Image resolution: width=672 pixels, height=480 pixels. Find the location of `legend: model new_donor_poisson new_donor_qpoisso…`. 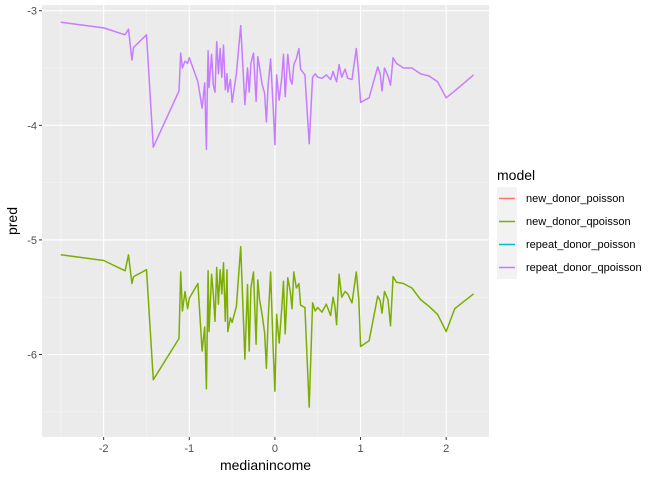

legend: model new_donor_poisson new_donor_qpoisso… is located at coordinates (569, 223).